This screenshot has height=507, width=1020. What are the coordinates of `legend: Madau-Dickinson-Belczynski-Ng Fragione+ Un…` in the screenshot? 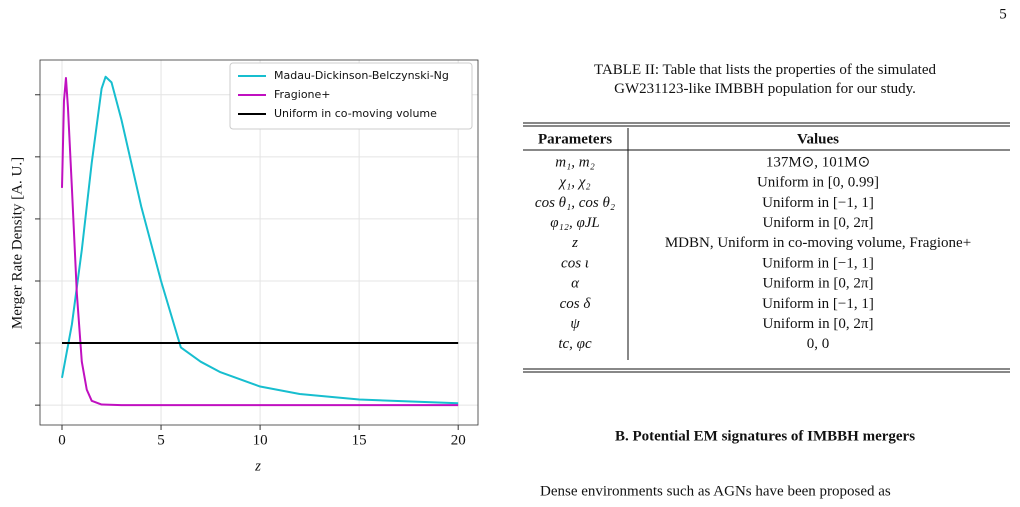 It's located at (351, 96).